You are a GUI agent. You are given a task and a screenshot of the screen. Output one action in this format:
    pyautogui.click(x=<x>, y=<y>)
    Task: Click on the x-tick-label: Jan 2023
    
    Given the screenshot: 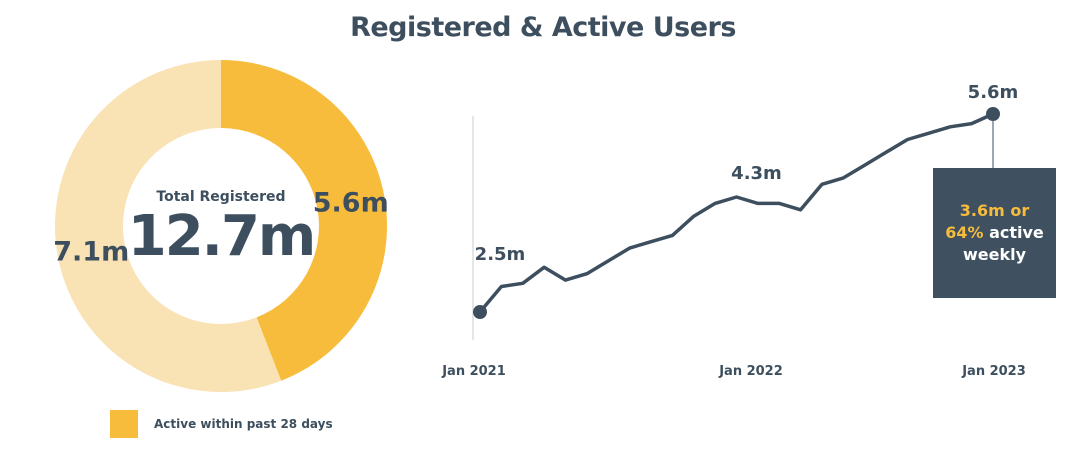 What is the action you would take?
    pyautogui.click(x=993, y=371)
    